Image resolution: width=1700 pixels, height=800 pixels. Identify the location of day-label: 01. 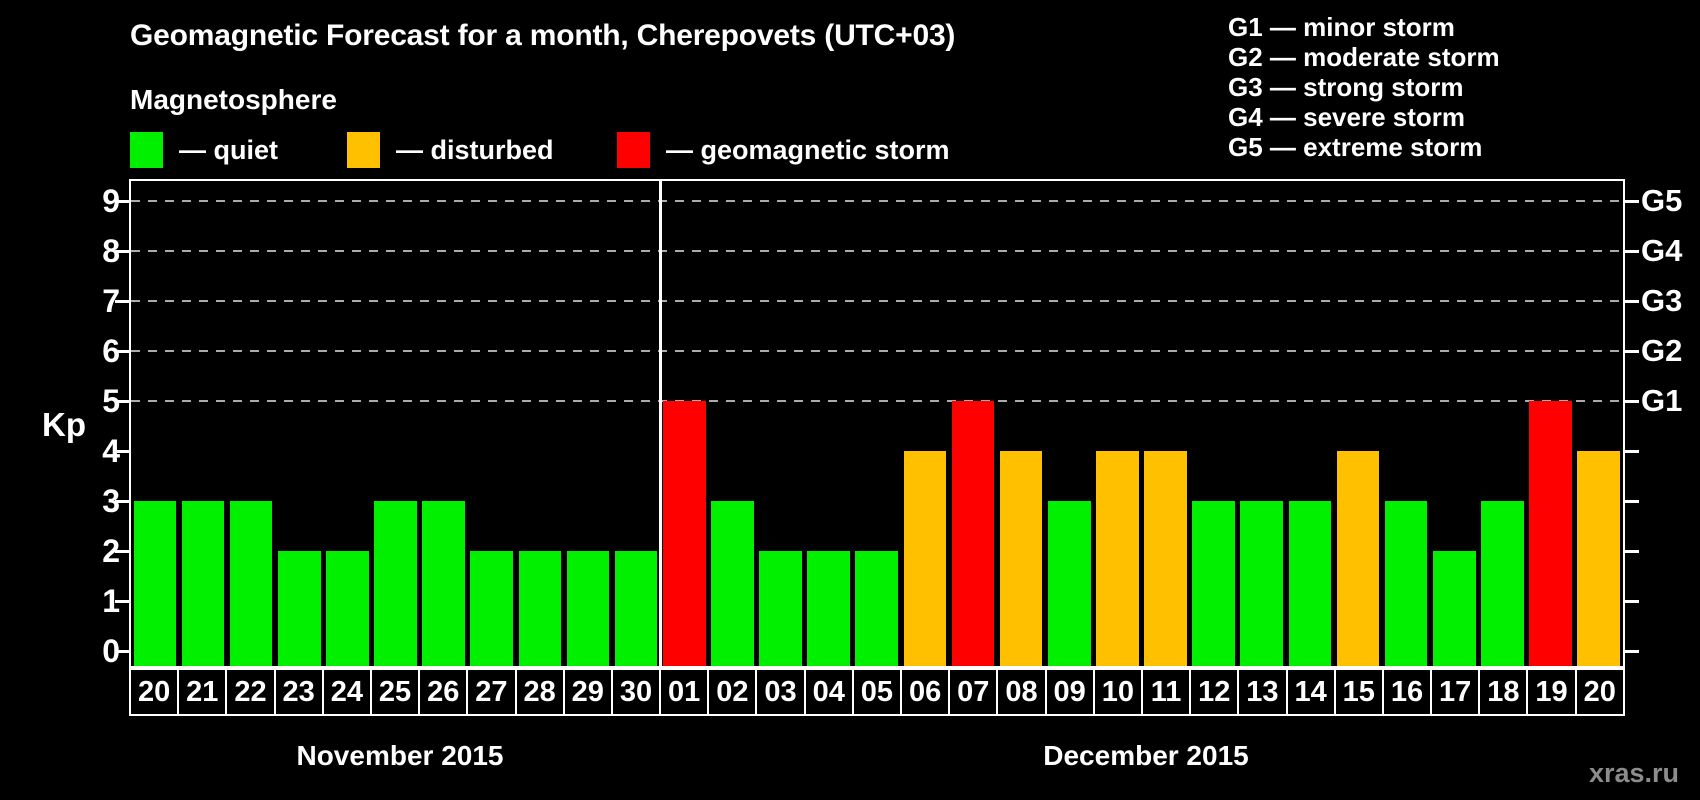
(683, 692).